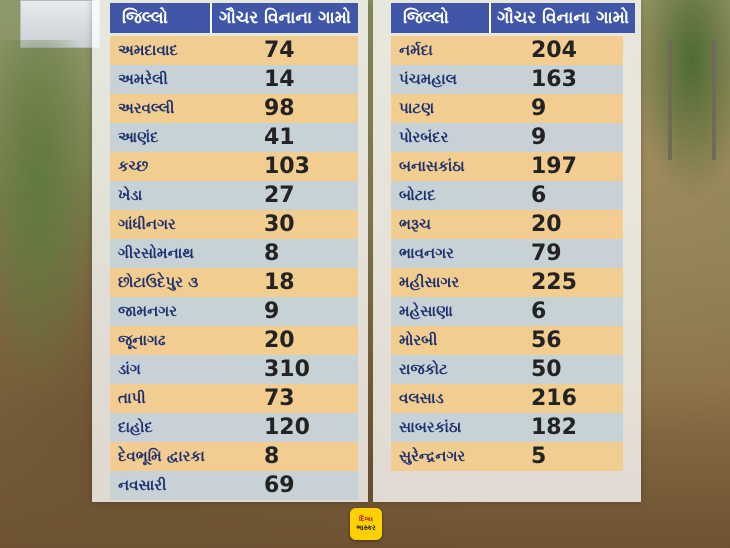 The width and height of the screenshot is (730, 548). Describe the element at coordinates (554, 282) in the screenshot. I see `village-count: 225` at that location.